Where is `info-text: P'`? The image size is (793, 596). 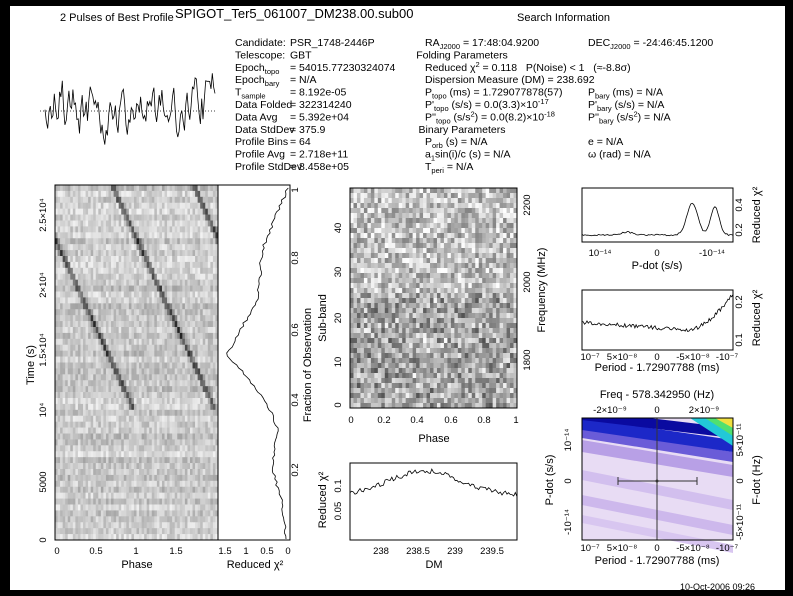
info-text: P' is located at coordinates (592, 105).